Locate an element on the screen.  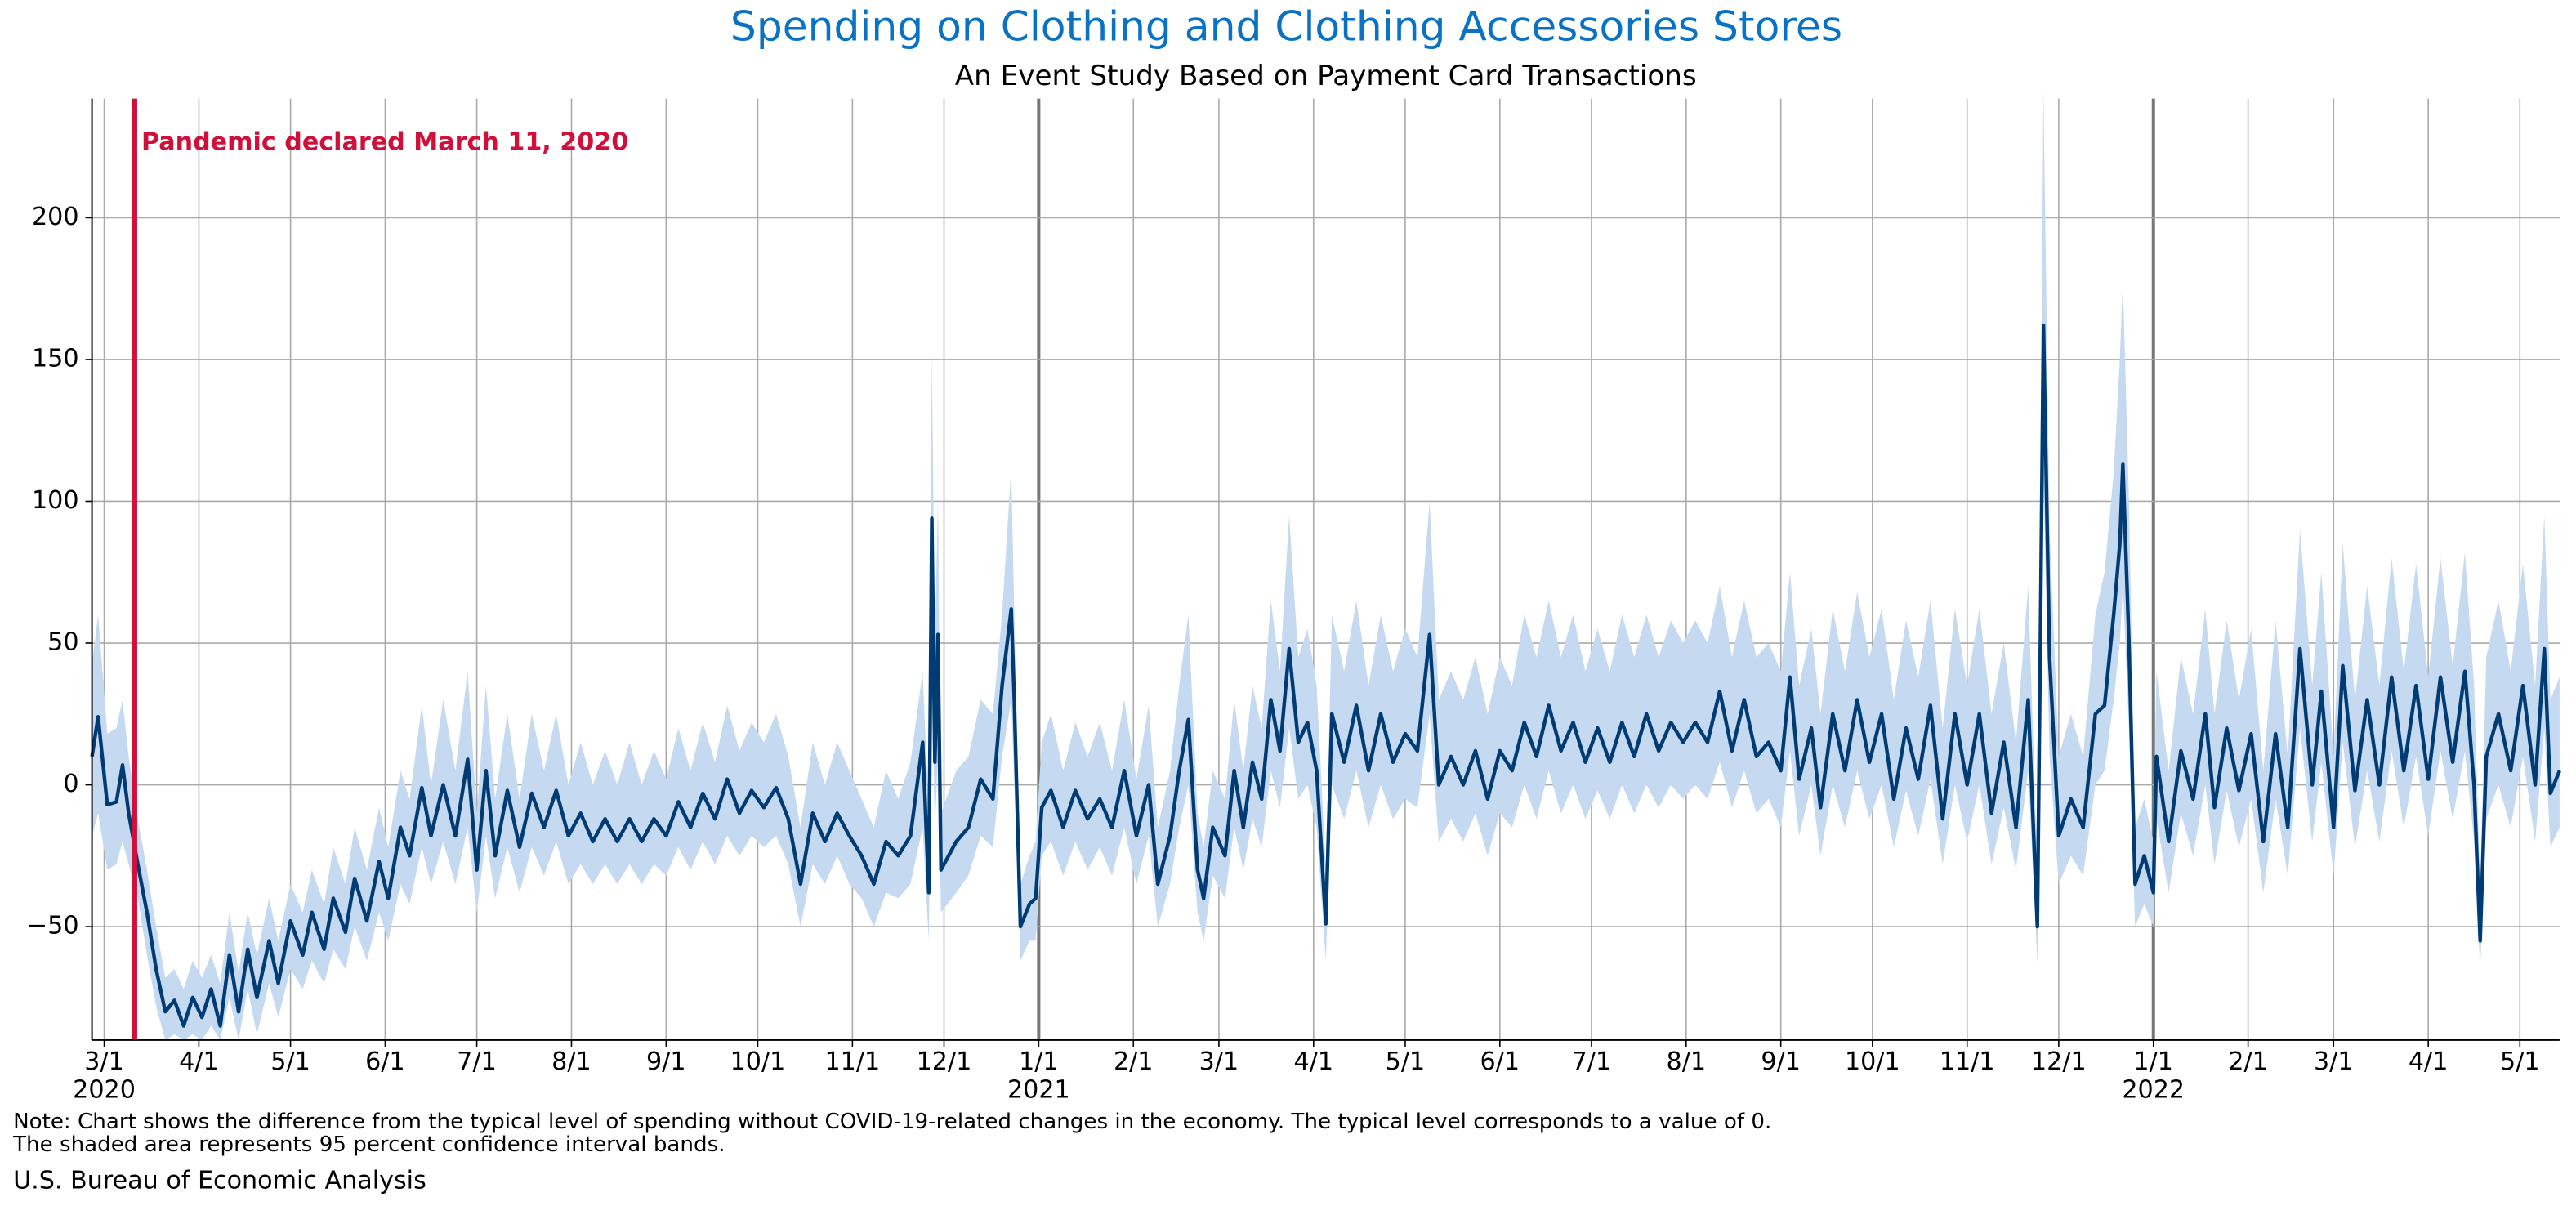
y-tick-label: 0 is located at coordinates (71, 784).